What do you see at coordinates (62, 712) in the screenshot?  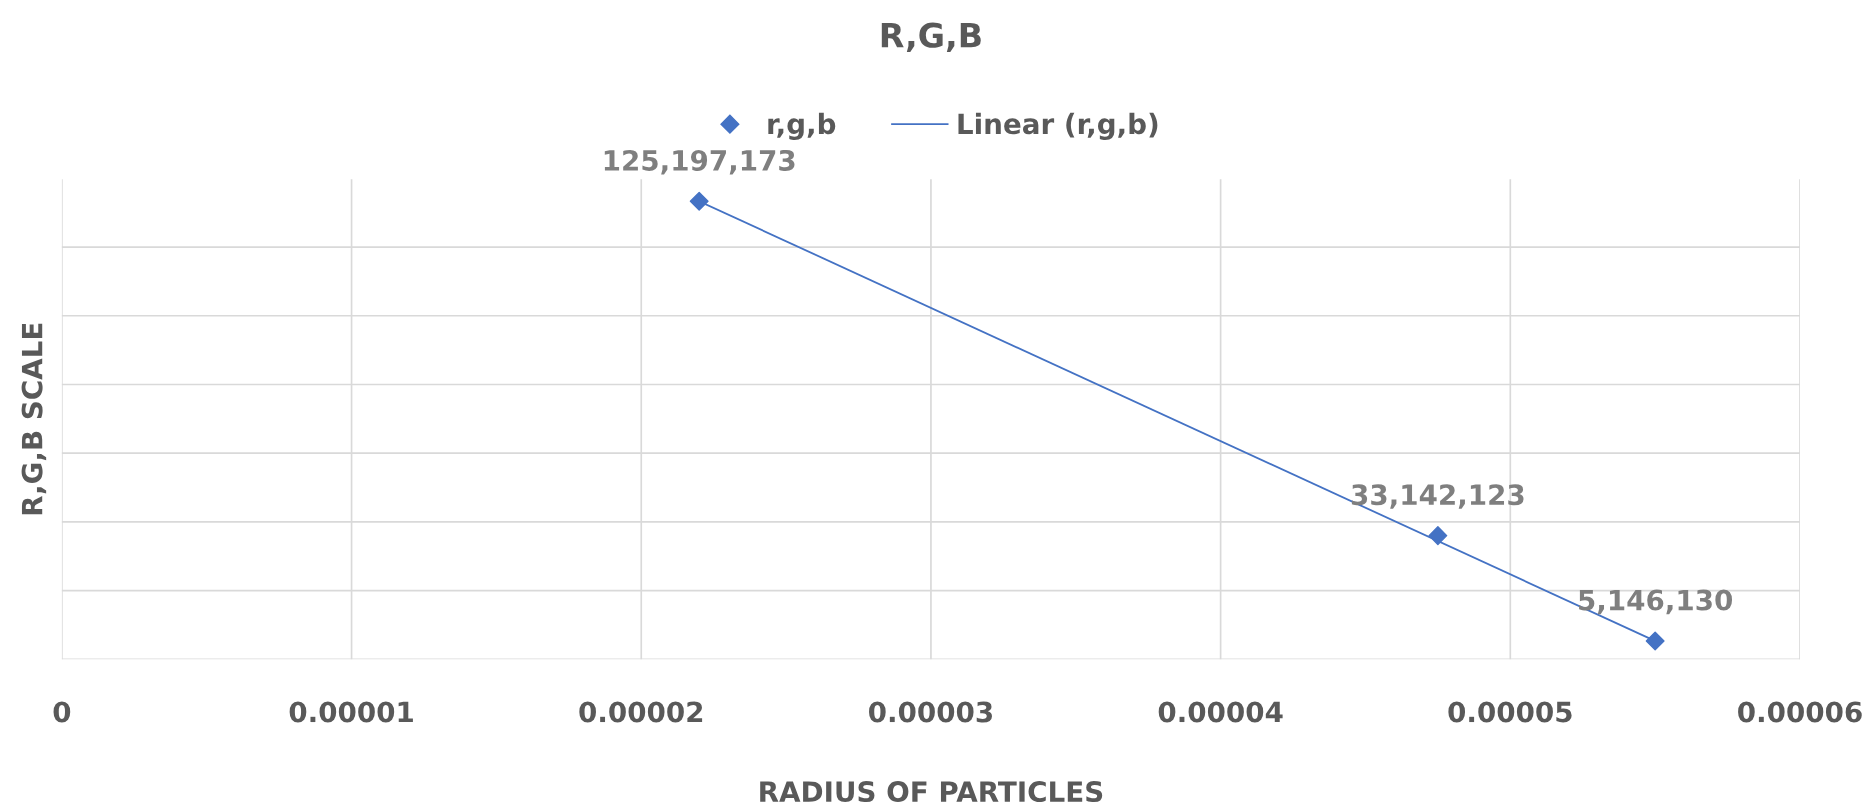 I see `x-tick-label: 0` at bounding box center [62, 712].